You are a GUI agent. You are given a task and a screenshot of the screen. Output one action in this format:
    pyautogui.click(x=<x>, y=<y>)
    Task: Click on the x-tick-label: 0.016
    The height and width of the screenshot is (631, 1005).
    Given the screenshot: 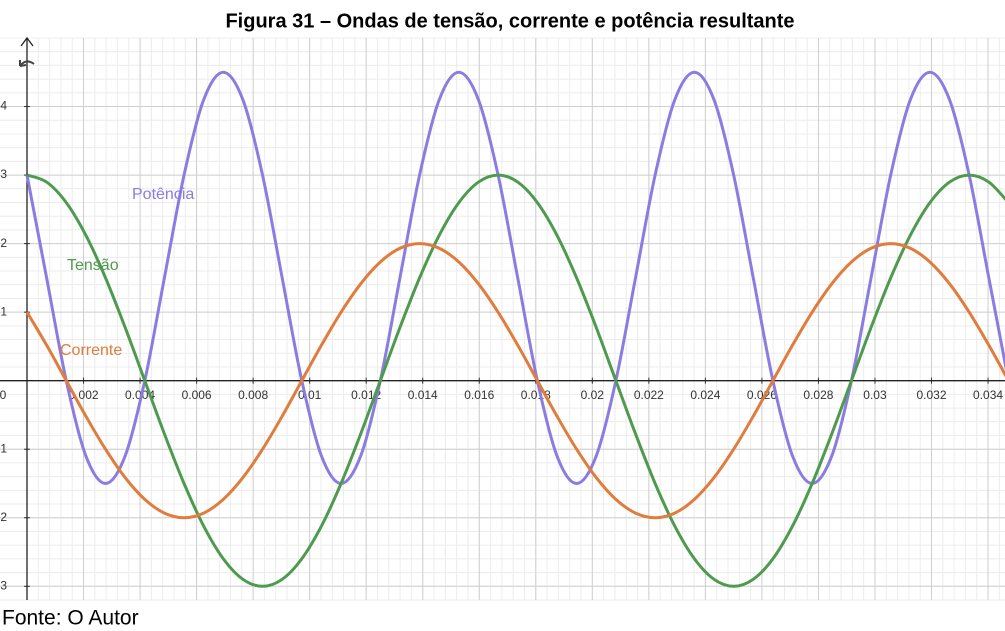 What is the action you would take?
    pyautogui.click(x=479, y=395)
    